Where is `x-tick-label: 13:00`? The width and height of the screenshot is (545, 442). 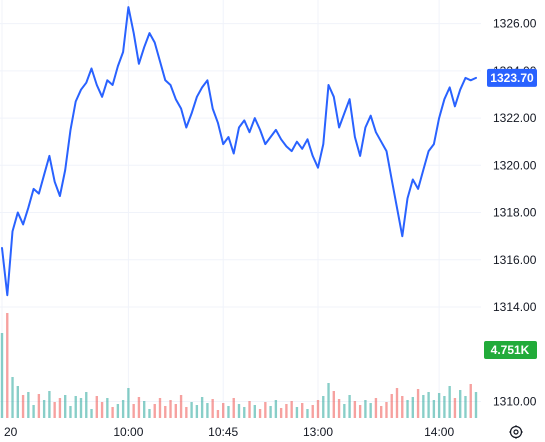 x-tick-label: 13:00 is located at coordinates (318, 432).